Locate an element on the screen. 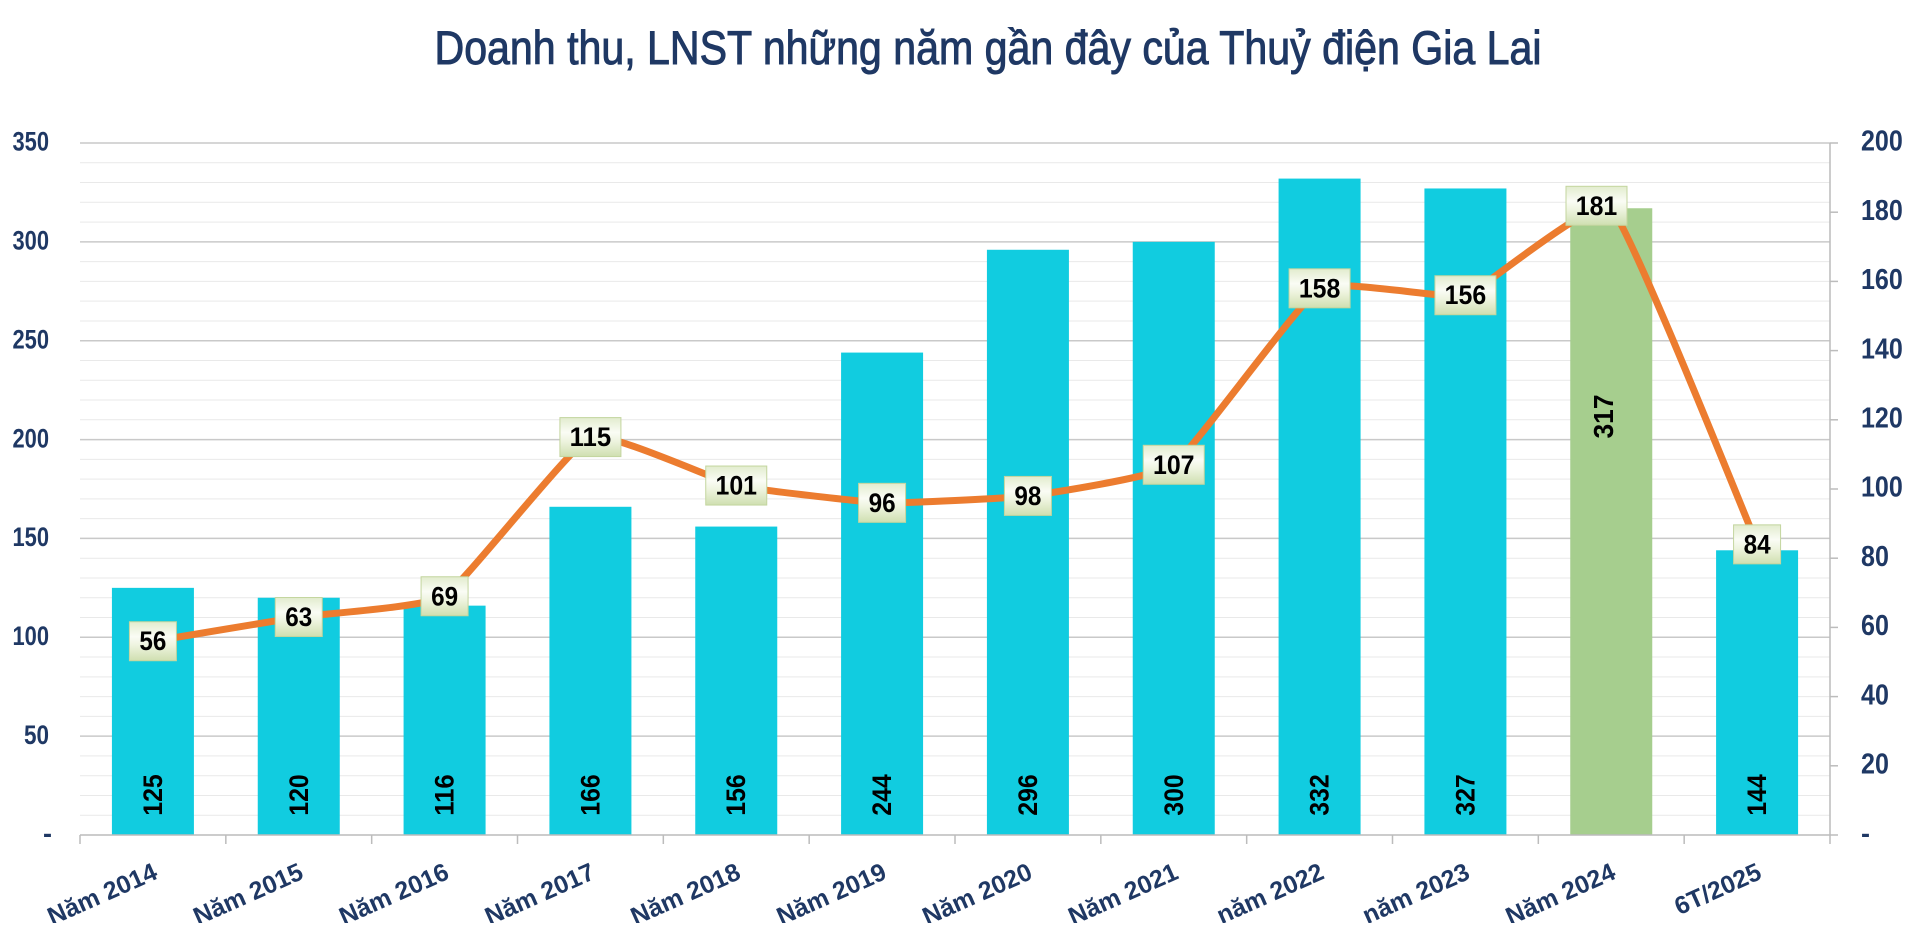  svg-text: 327 is located at coordinates (1465, 795).